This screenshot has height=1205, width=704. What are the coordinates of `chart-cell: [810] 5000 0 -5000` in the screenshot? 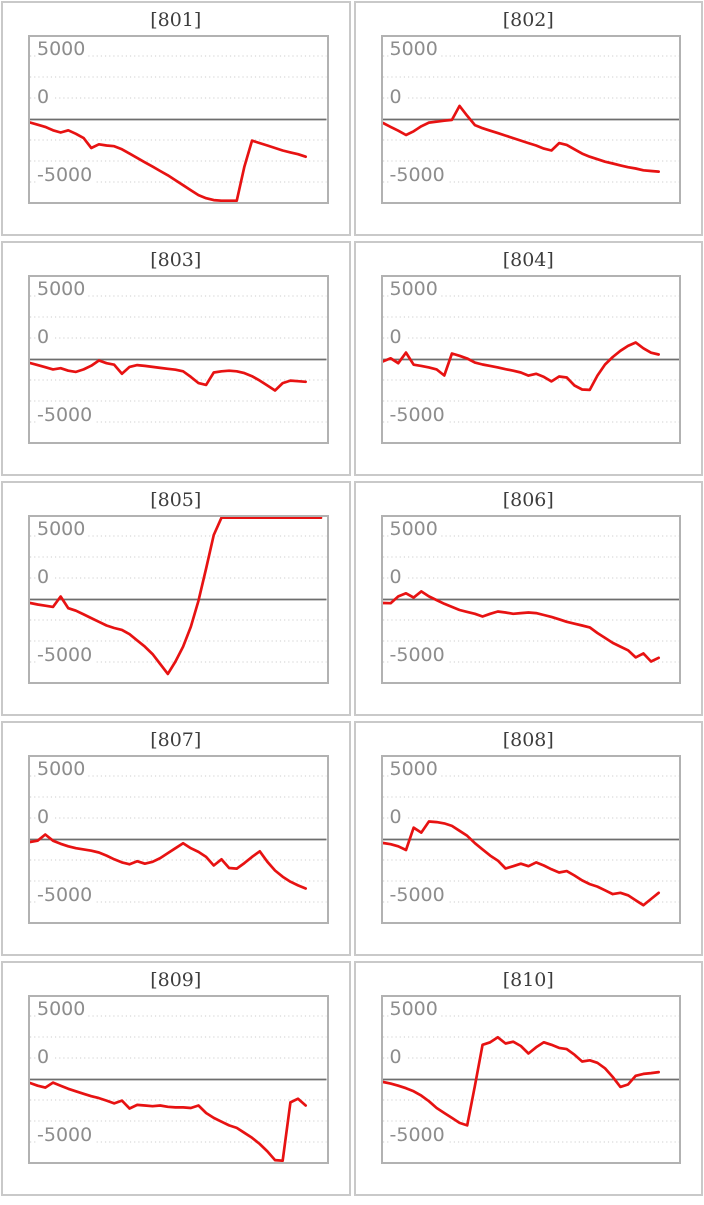 It's located at (528, 1078).